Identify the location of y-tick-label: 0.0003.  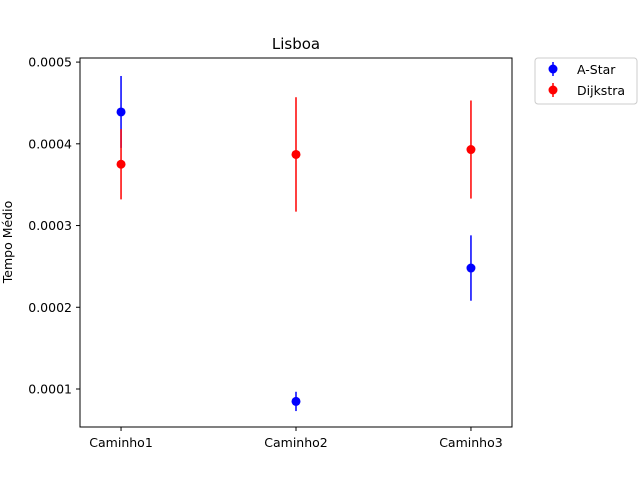
(50, 225).